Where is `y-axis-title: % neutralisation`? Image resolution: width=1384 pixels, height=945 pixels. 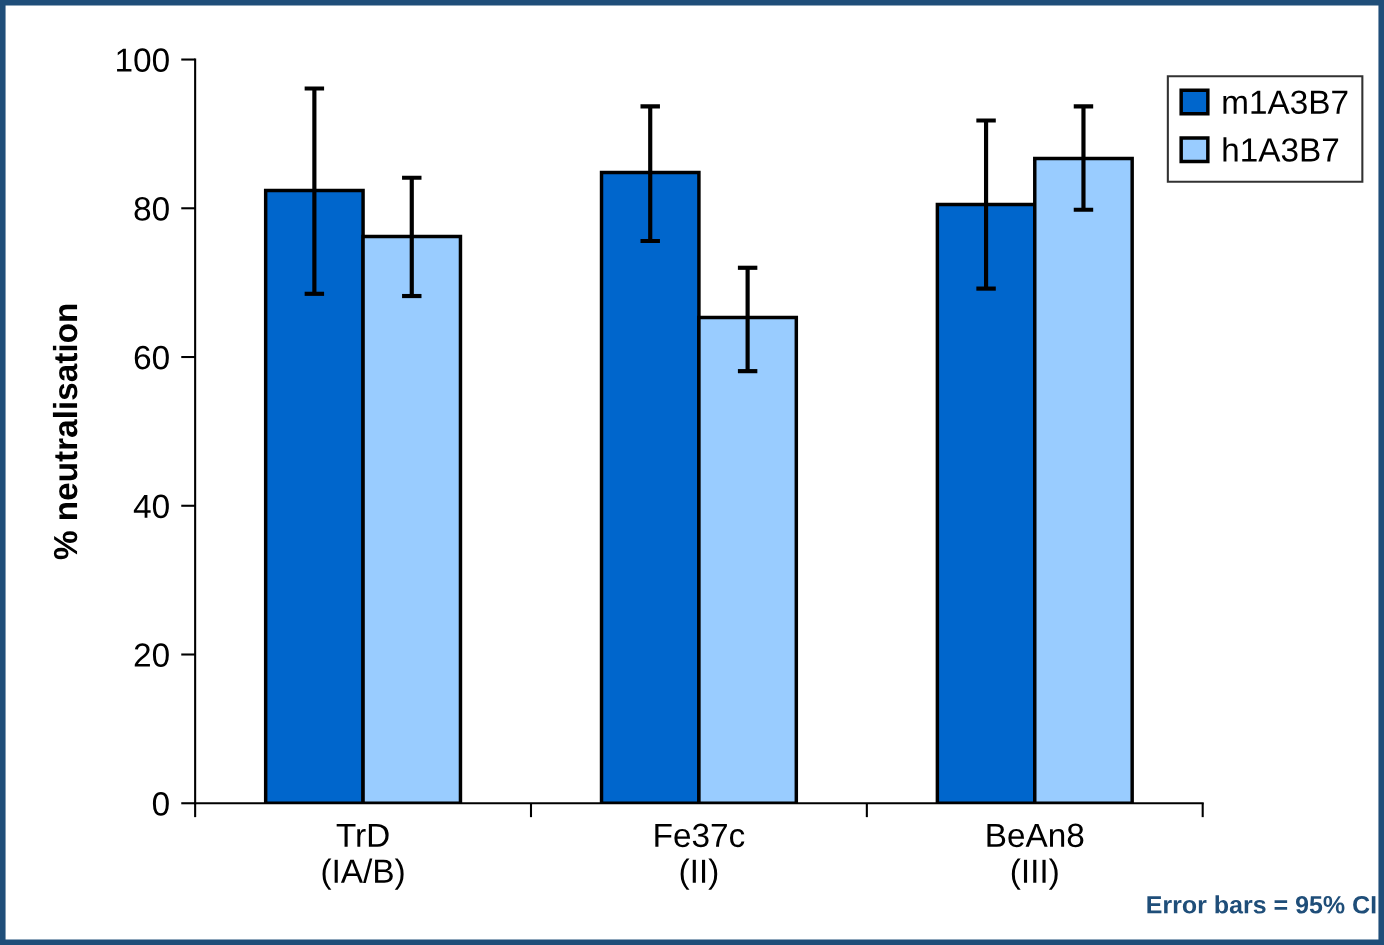 y-axis-title: % neutralisation is located at coordinates (65, 432).